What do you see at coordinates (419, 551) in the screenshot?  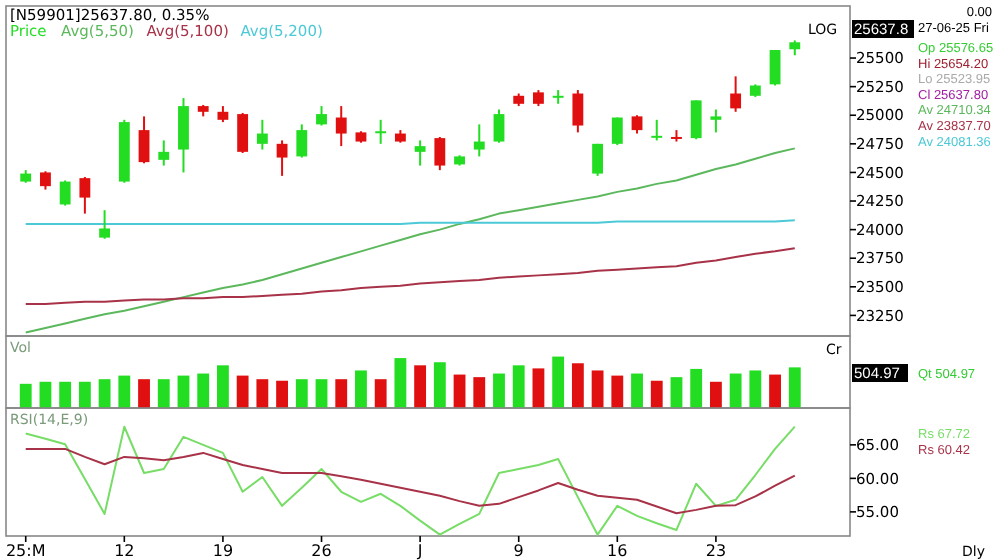 I see `x-tick-label: J` at bounding box center [419, 551].